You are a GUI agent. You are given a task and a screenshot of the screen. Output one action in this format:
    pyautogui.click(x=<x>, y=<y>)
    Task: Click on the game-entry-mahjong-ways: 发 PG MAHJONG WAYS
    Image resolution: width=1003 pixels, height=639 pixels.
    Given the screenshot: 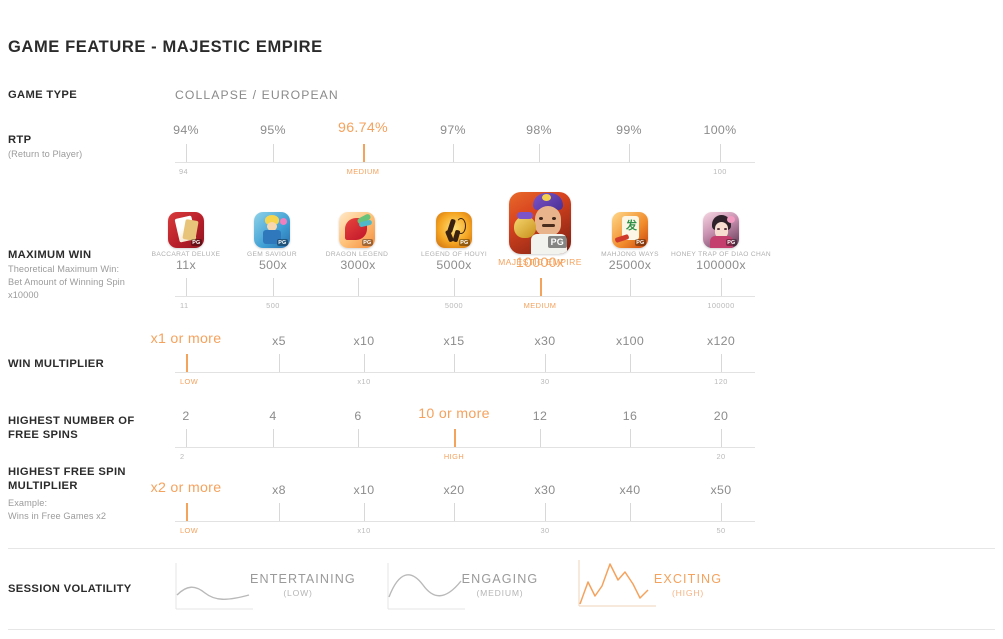 What is the action you would take?
    pyautogui.click(x=630, y=235)
    